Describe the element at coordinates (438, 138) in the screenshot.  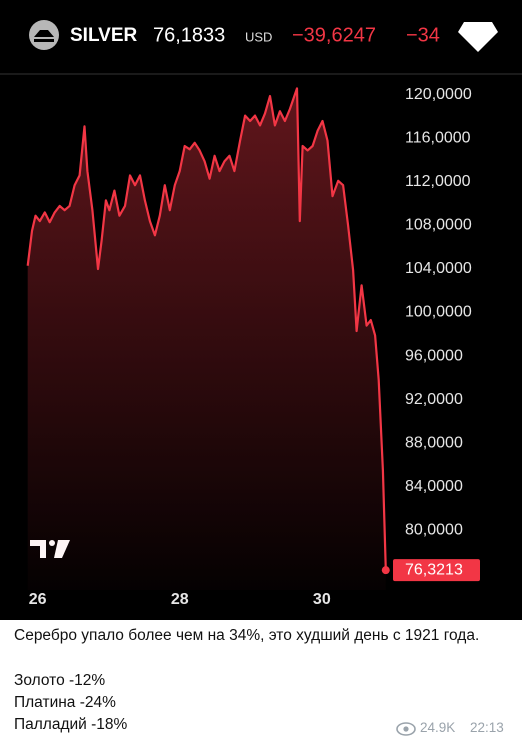
I see `y-tick-label: 116,0000` at that location.